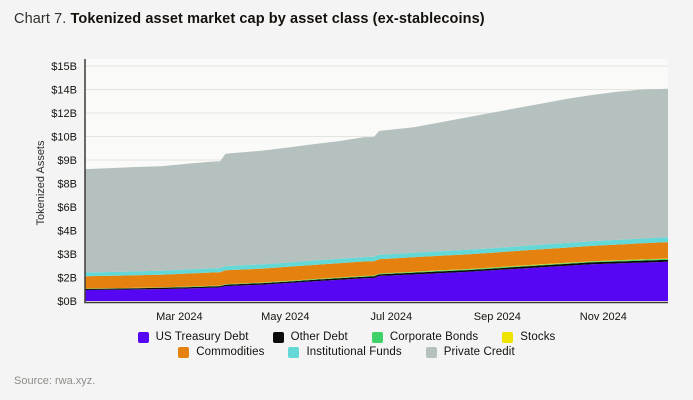 This screenshot has width=693, height=400. Describe the element at coordinates (479, 352) in the screenshot. I see `legend-label: Private Credit` at that location.